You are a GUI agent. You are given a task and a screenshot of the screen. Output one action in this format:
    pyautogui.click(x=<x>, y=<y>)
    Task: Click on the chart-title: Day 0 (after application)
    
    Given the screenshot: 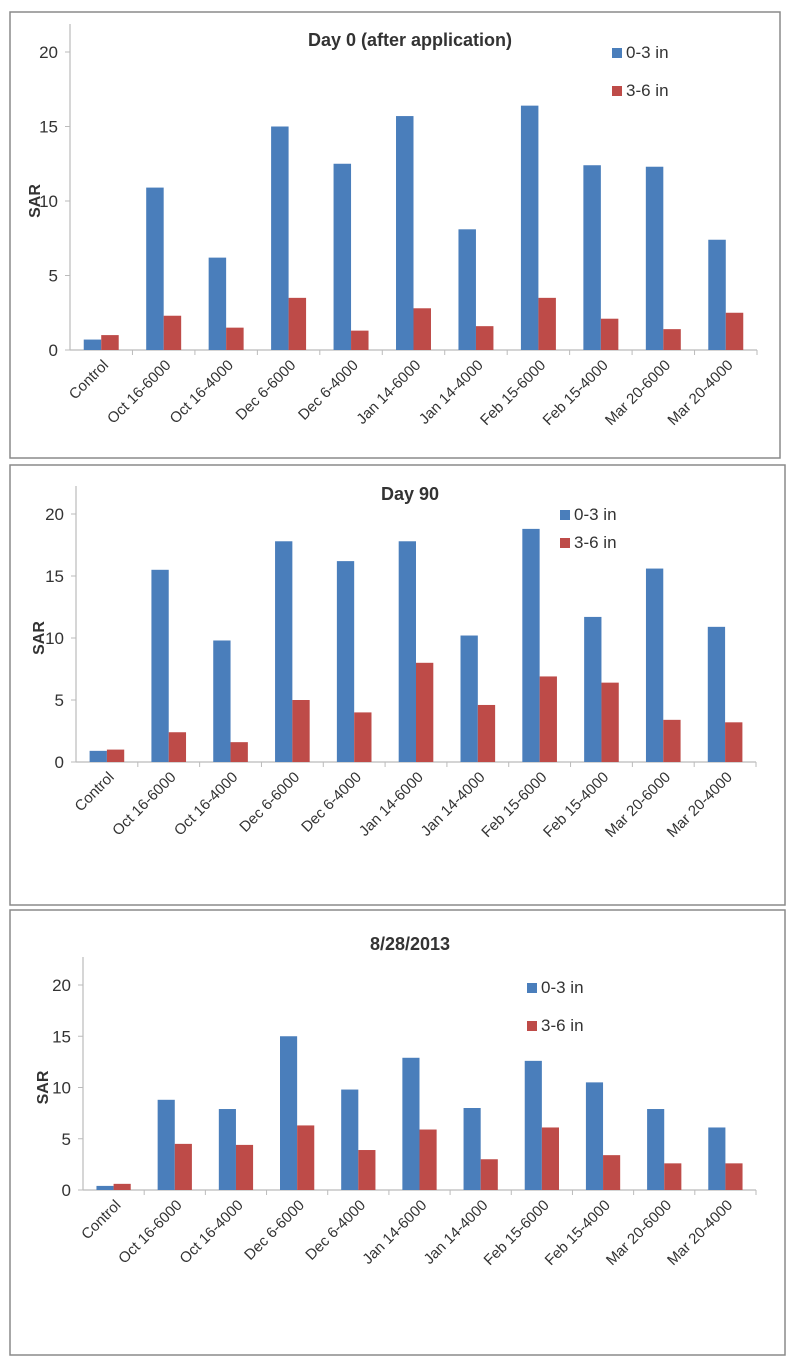 What is the action you would take?
    pyautogui.click(x=410, y=40)
    